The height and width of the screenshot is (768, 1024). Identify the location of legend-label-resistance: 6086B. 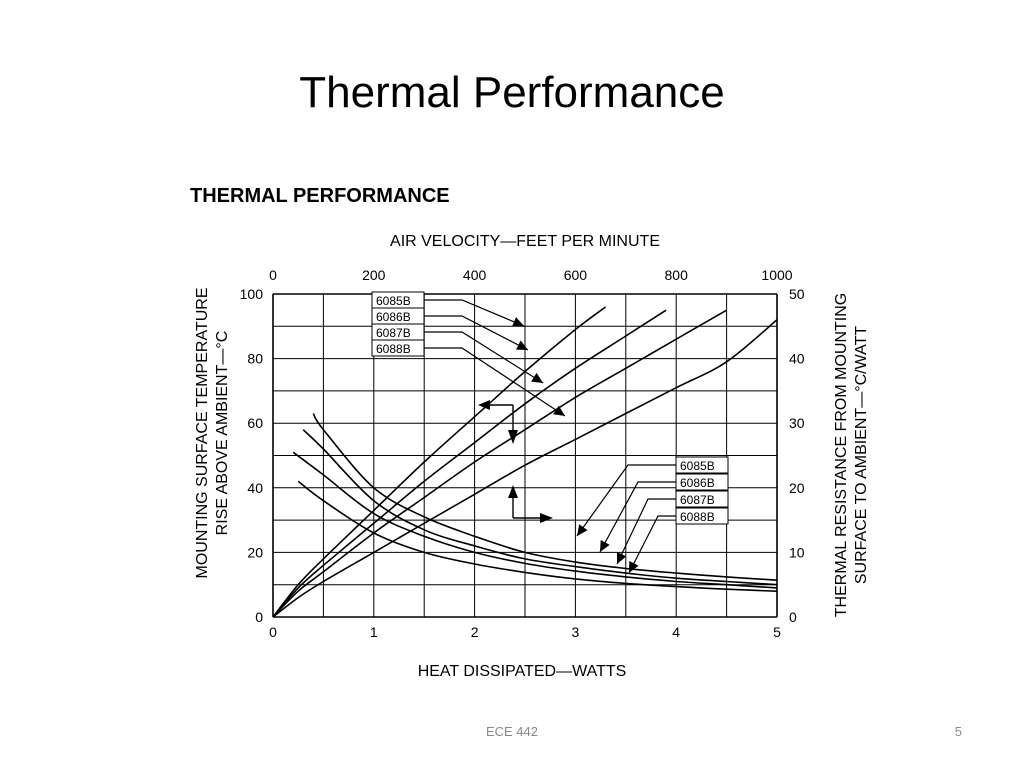
(697, 483).